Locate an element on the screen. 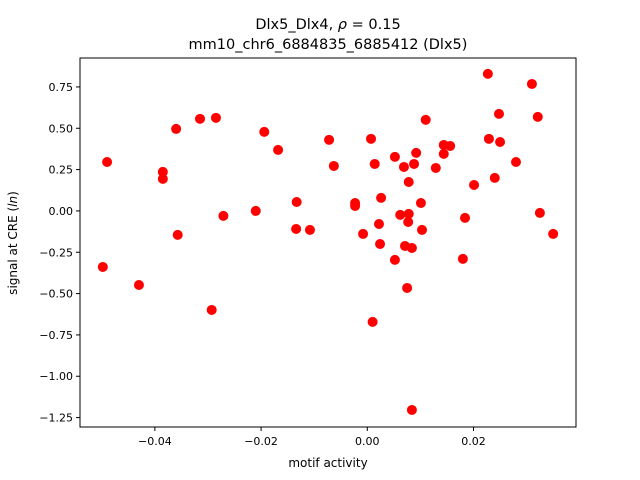 The width and height of the screenshot is (640, 480). y-tick-label: 0.75 is located at coordinates (61, 87).